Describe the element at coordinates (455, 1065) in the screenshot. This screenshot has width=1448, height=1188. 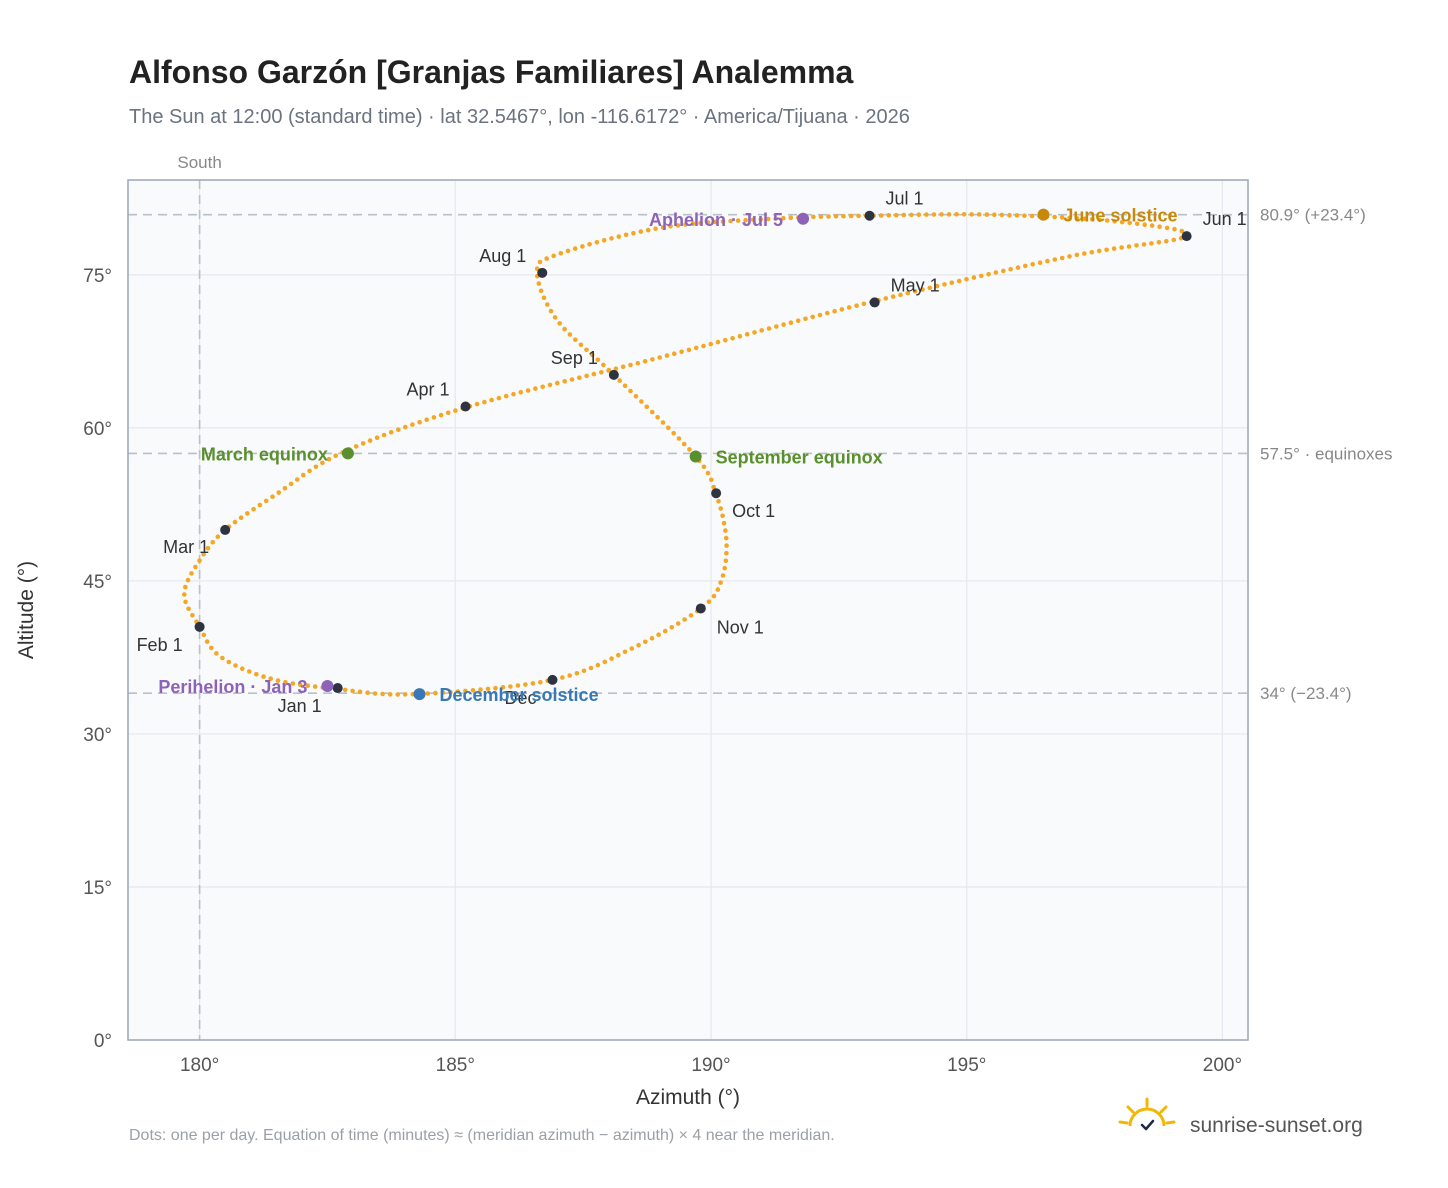
I see `x-tick-label: 185°` at that location.